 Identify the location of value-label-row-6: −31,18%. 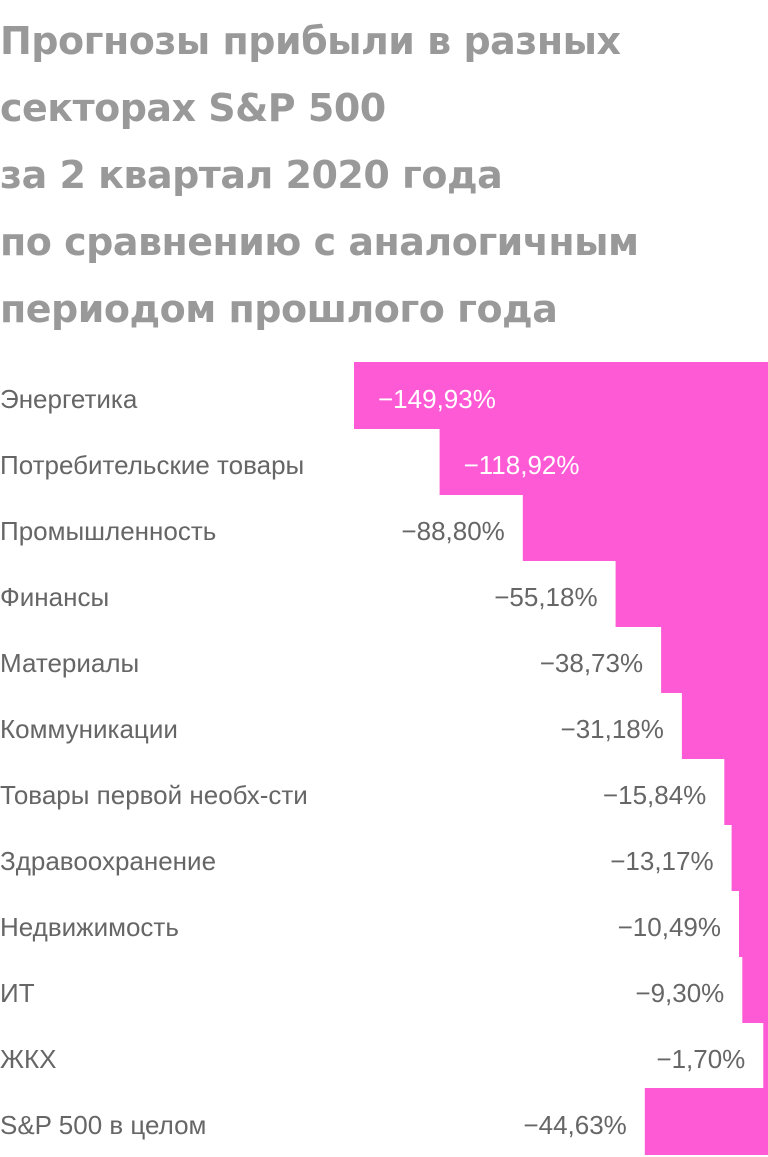
(612, 729).